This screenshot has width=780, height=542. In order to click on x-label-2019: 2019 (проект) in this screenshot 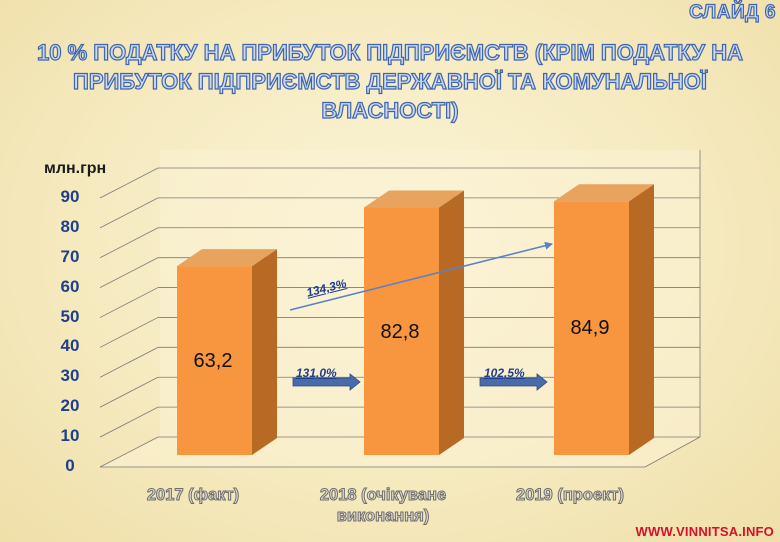, I will do `click(570, 495)`.